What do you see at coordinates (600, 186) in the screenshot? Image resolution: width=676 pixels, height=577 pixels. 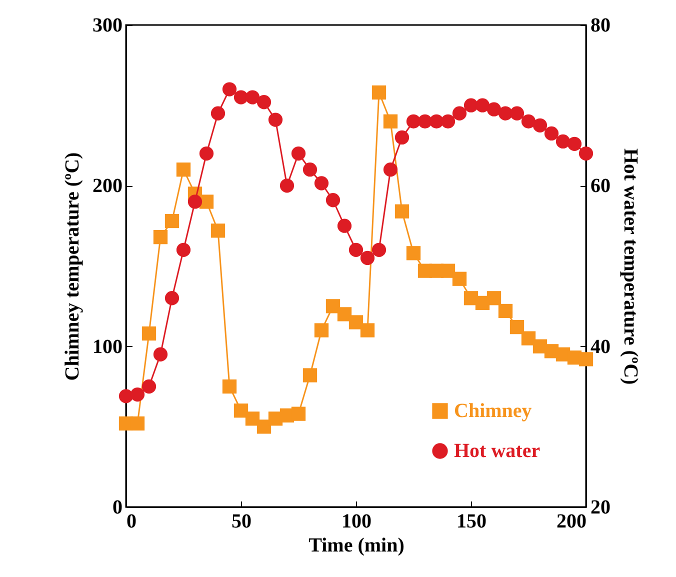 I see `y2-tick-label: 60` at bounding box center [600, 186].